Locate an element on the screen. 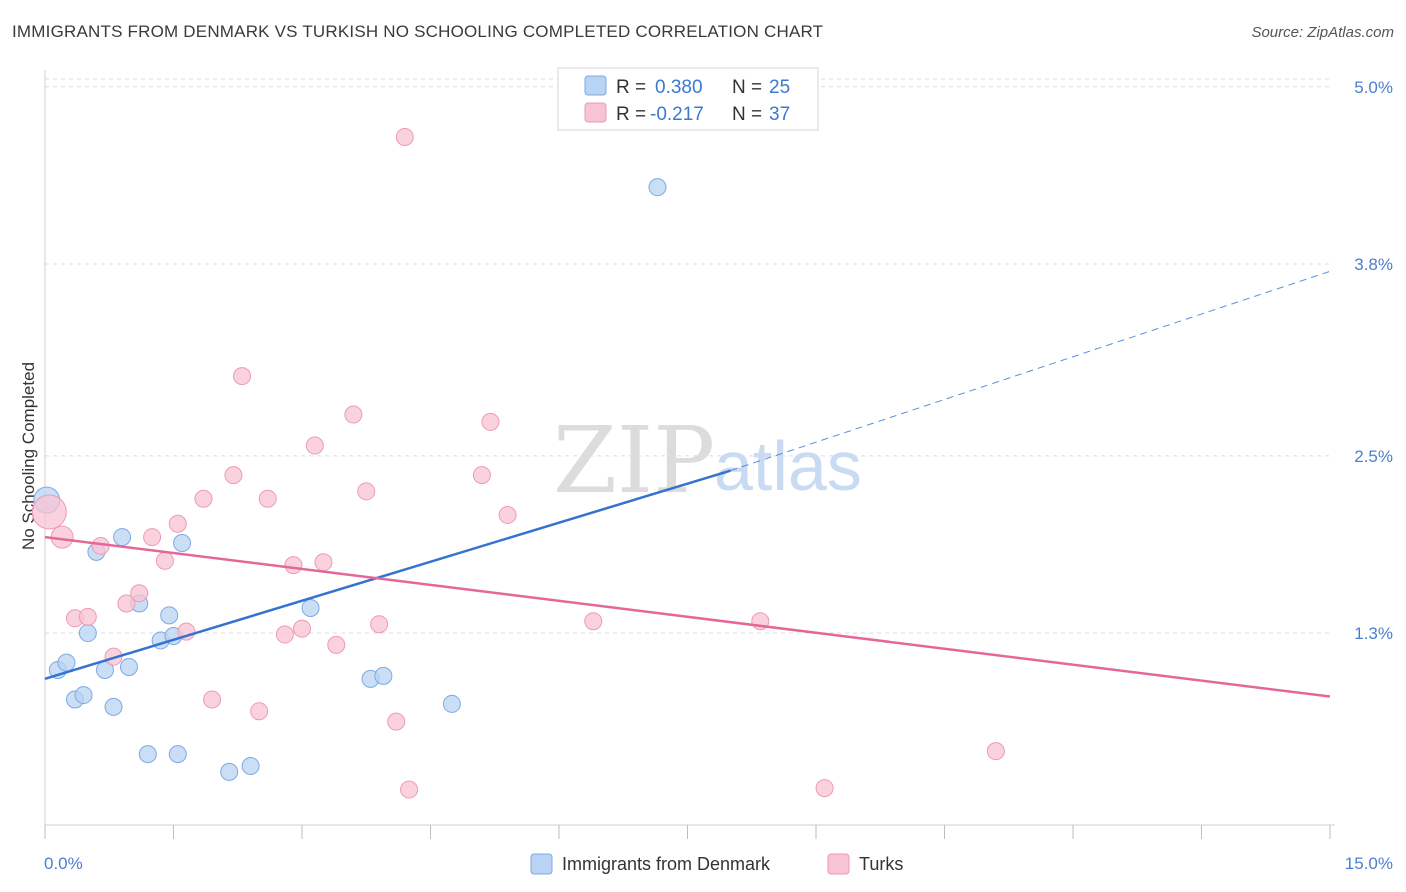 The width and height of the screenshot is (1406, 892). y-tick-label: 1.3% is located at coordinates (1373, 633).